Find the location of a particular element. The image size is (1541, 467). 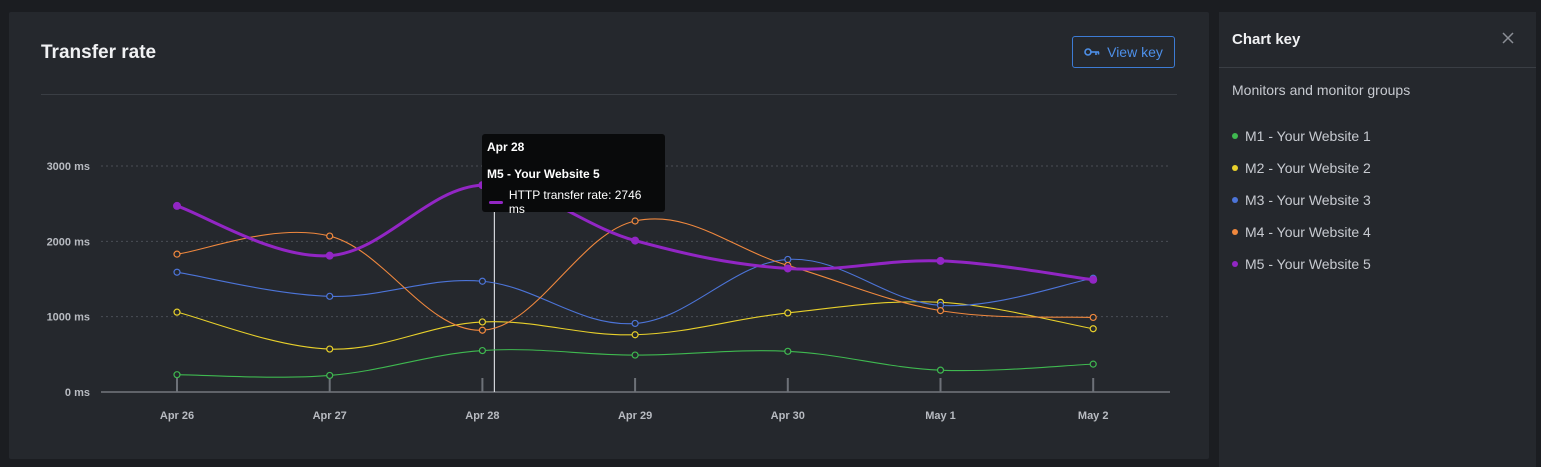

key-item-m3: M3 - Your Website 3 is located at coordinates (1301, 200).